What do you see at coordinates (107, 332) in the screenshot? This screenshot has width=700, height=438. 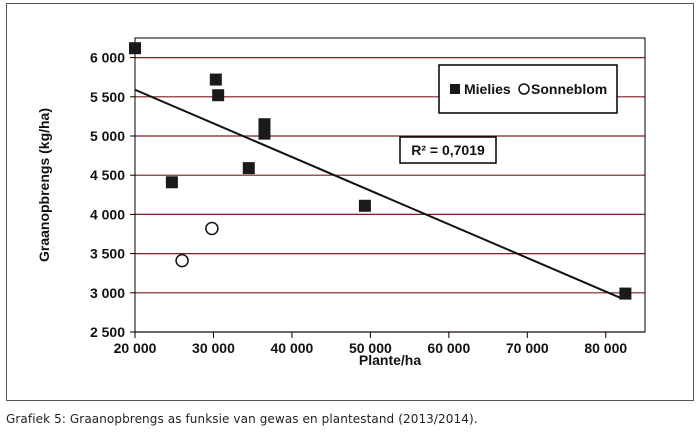 I see `y-tick-label: 2 500` at bounding box center [107, 332].